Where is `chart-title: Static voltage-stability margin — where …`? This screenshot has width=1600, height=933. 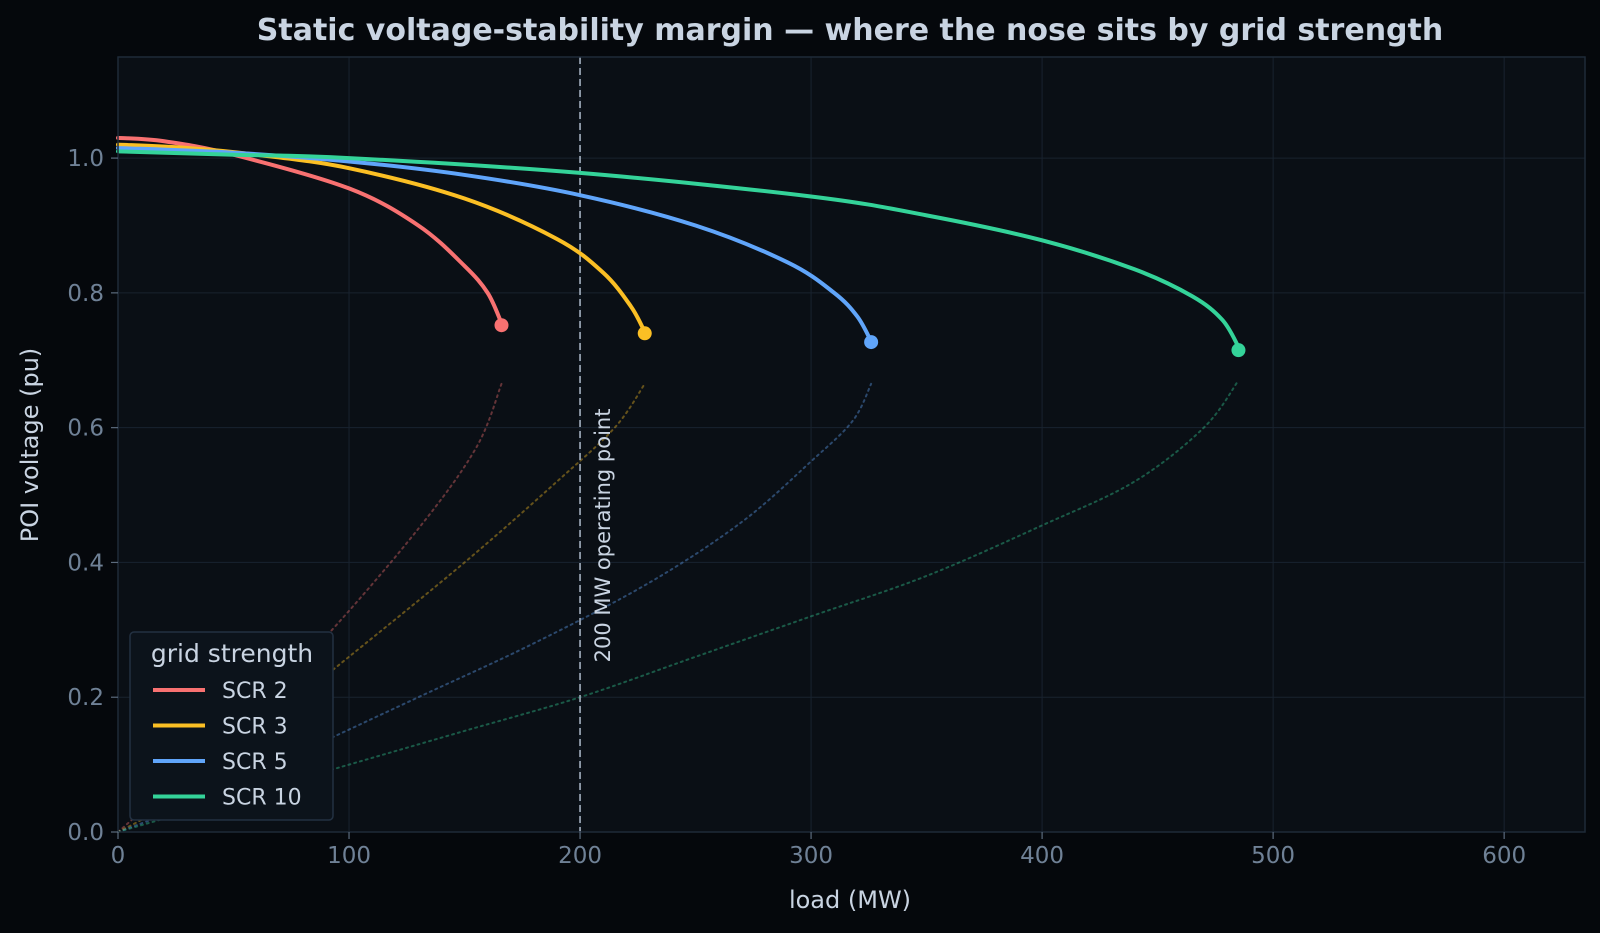
chart-title: Static voltage-stability margin — where … is located at coordinates (850, 30).